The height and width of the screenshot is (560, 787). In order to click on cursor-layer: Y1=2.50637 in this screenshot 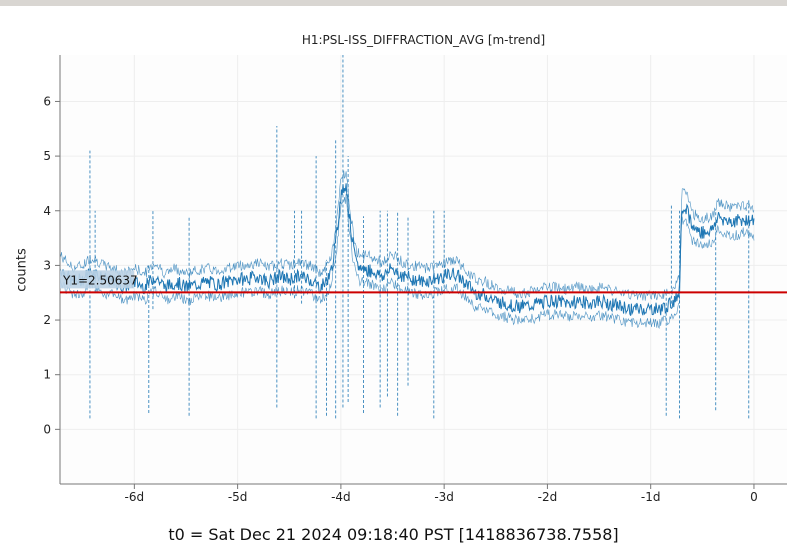, I will do `click(423, 282)`.